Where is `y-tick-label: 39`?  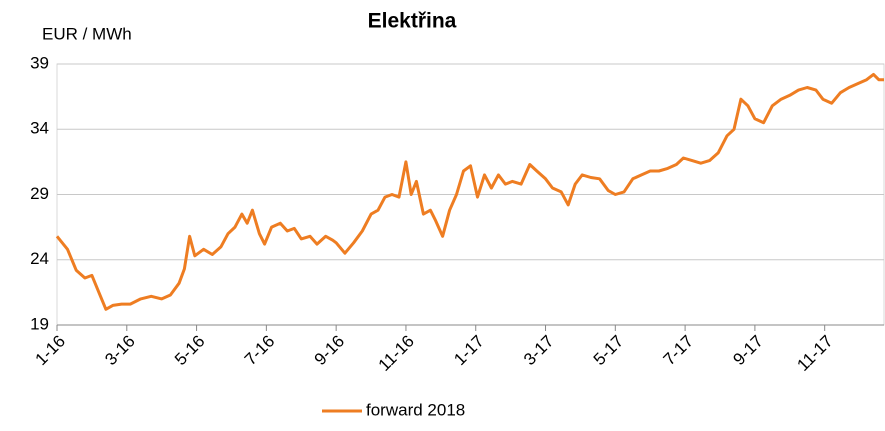
y-tick-label: 39 is located at coordinates (39, 62).